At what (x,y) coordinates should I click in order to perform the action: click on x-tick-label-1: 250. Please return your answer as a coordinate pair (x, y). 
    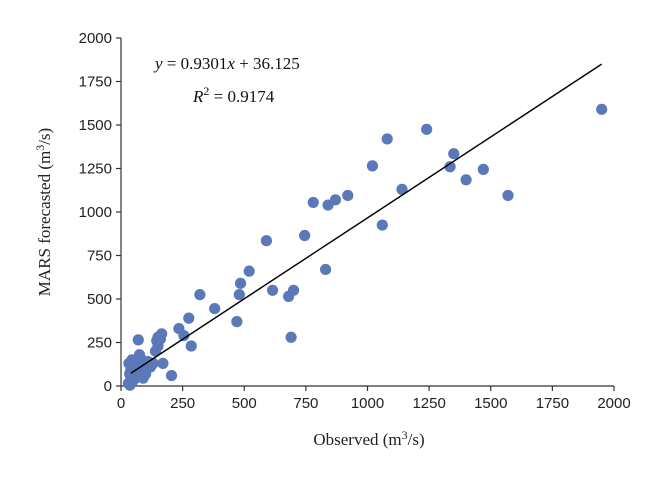
    Looking at the image, I should click on (182, 403).